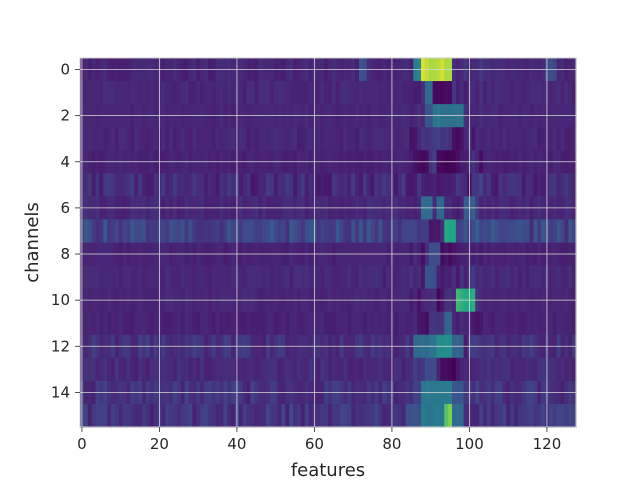 Image resolution: width=640 pixels, height=480 pixels. I want to click on y-tick-label: 6, so click(65, 208).